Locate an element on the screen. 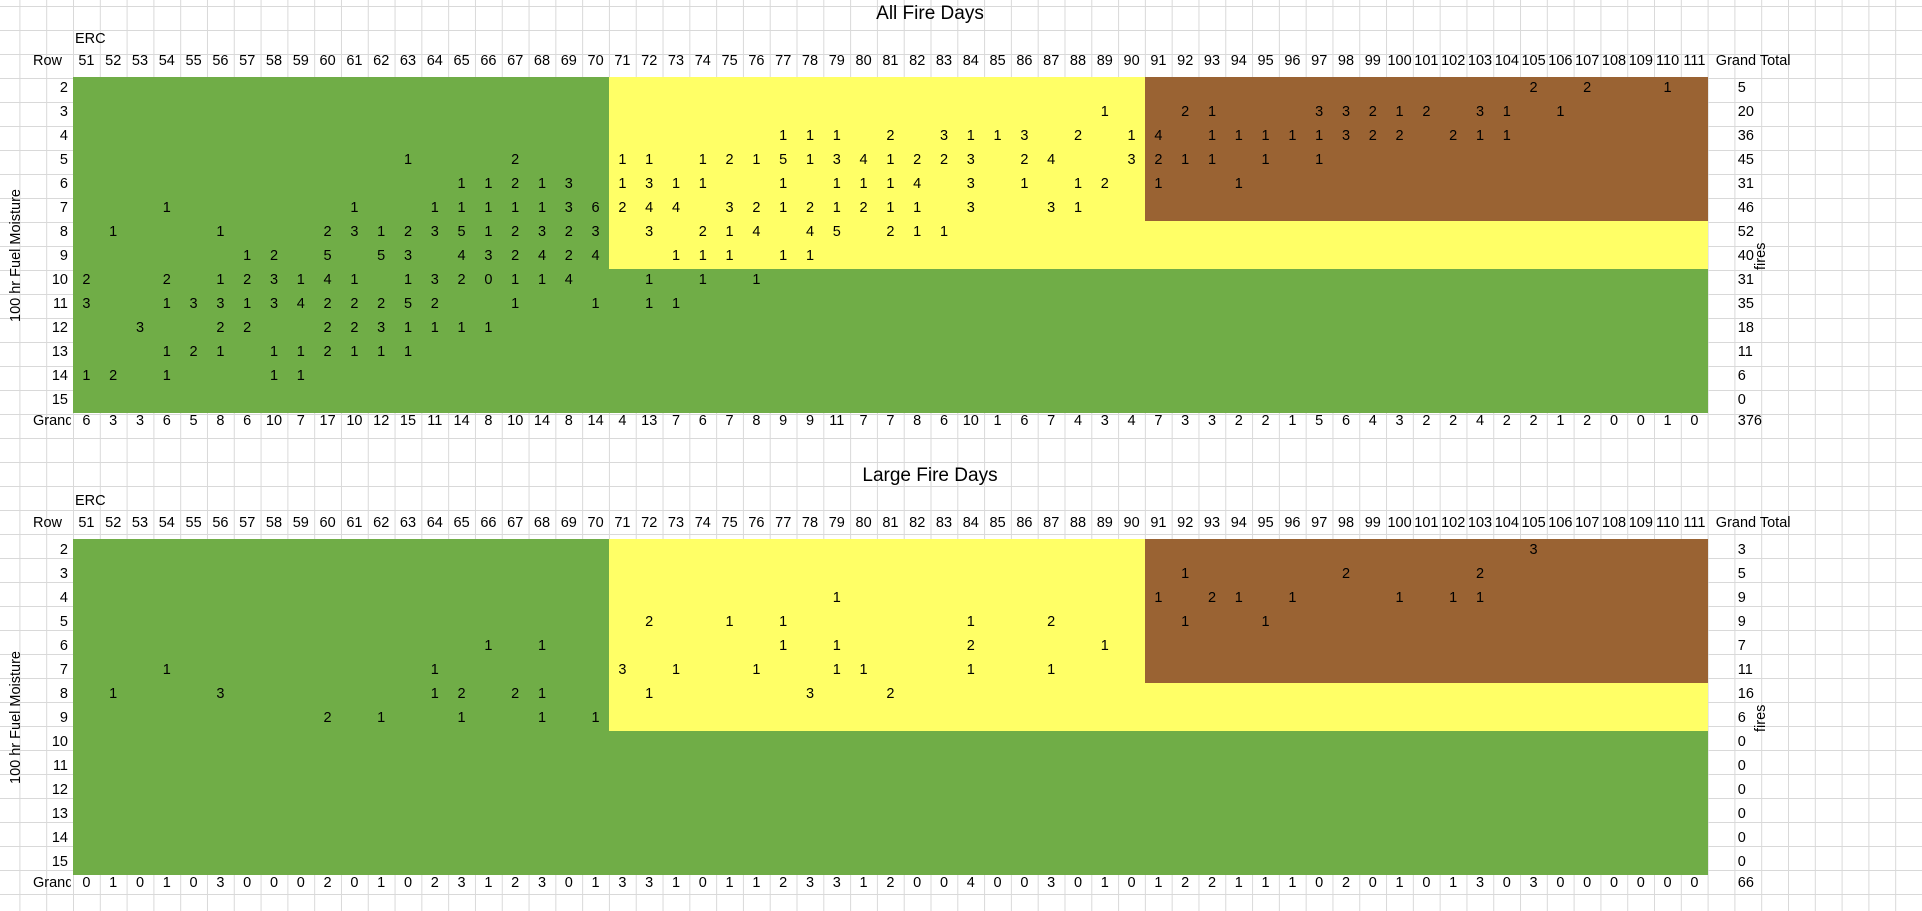 The width and height of the screenshot is (1922, 911). column-total: 14 is located at coordinates (542, 421).